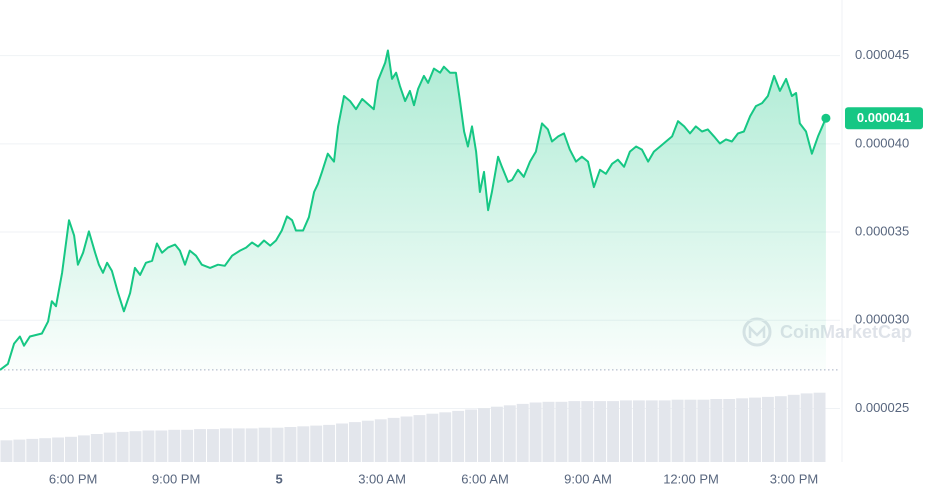 This screenshot has height=495, width=928. What do you see at coordinates (826, 118) in the screenshot?
I see `last-point` at bounding box center [826, 118].